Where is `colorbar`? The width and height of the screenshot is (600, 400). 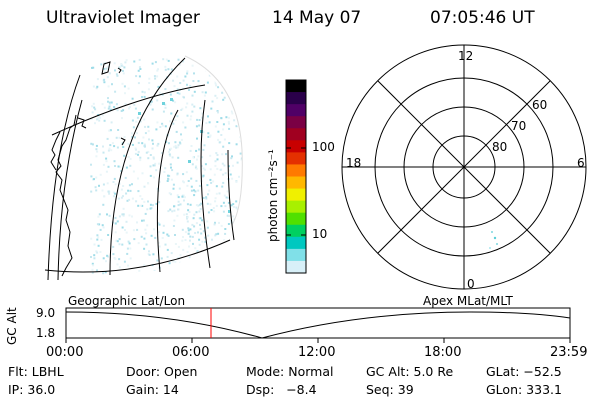 colorbar is located at coordinates (296, 176).